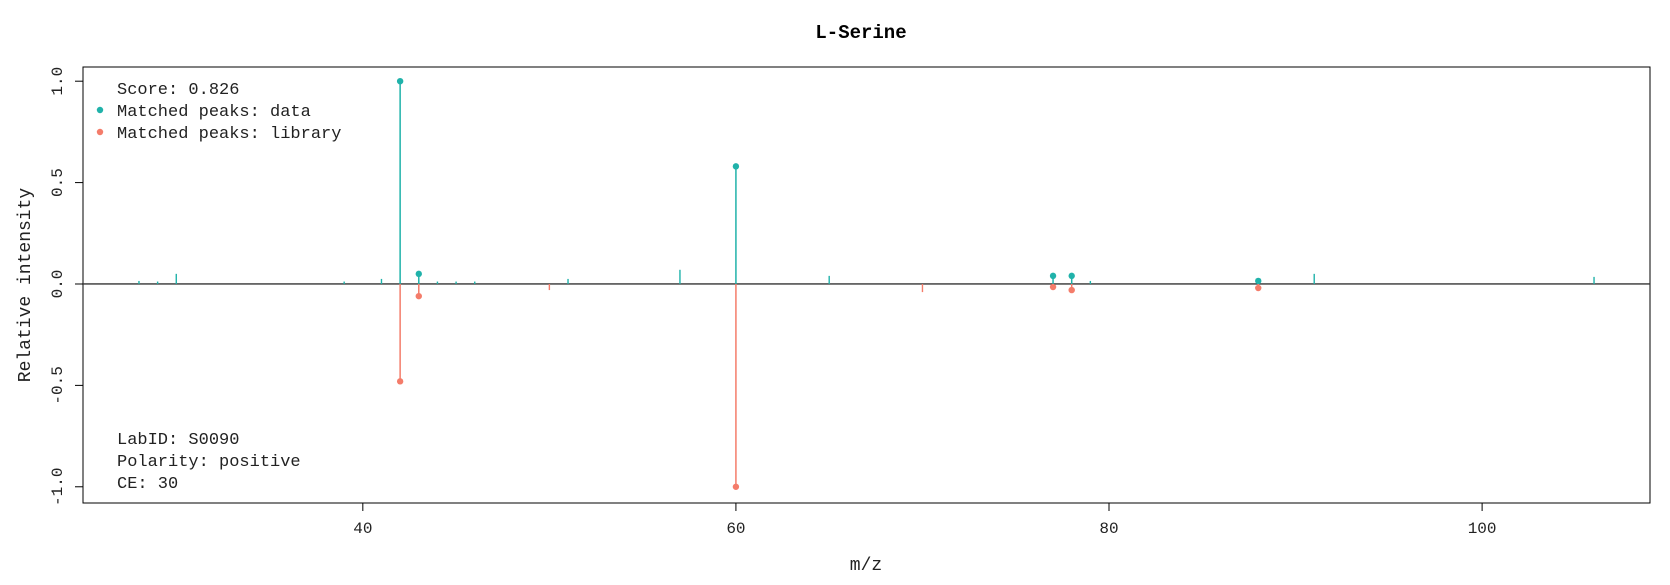 Image resolution: width=1670 pixels, height=585 pixels. What do you see at coordinates (178, 440) in the screenshot?
I see `lab-id-text: LabID: S0090` at bounding box center [178, 440].